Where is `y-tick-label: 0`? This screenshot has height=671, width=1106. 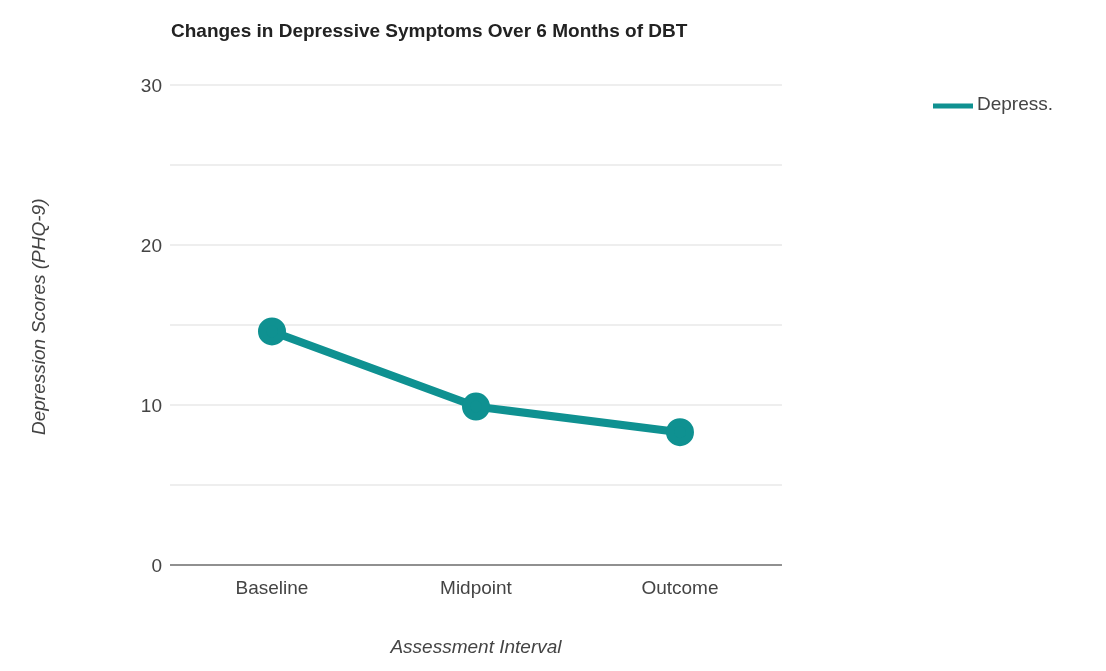 y-tick-label: 0 is located at coordinates (156, 565).